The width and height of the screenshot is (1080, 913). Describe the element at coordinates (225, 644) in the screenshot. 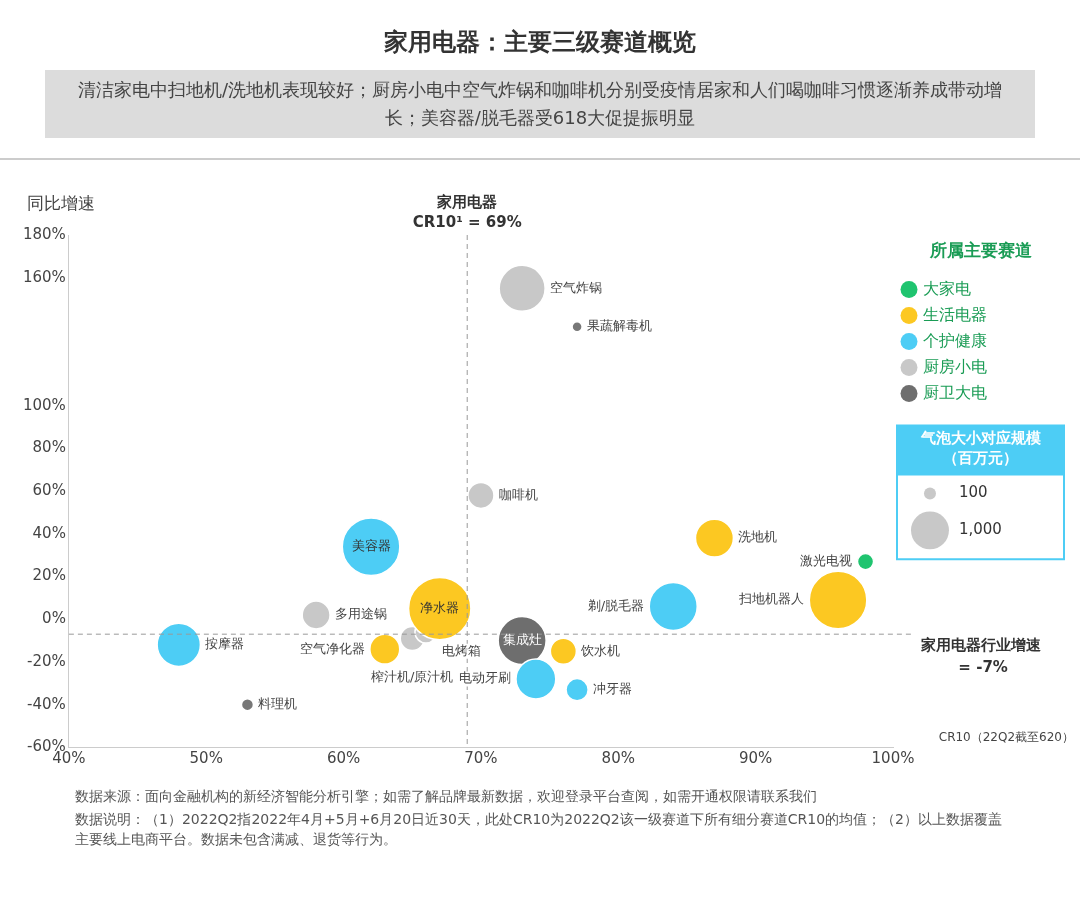

I see `annotation: 按摩器` at that location.